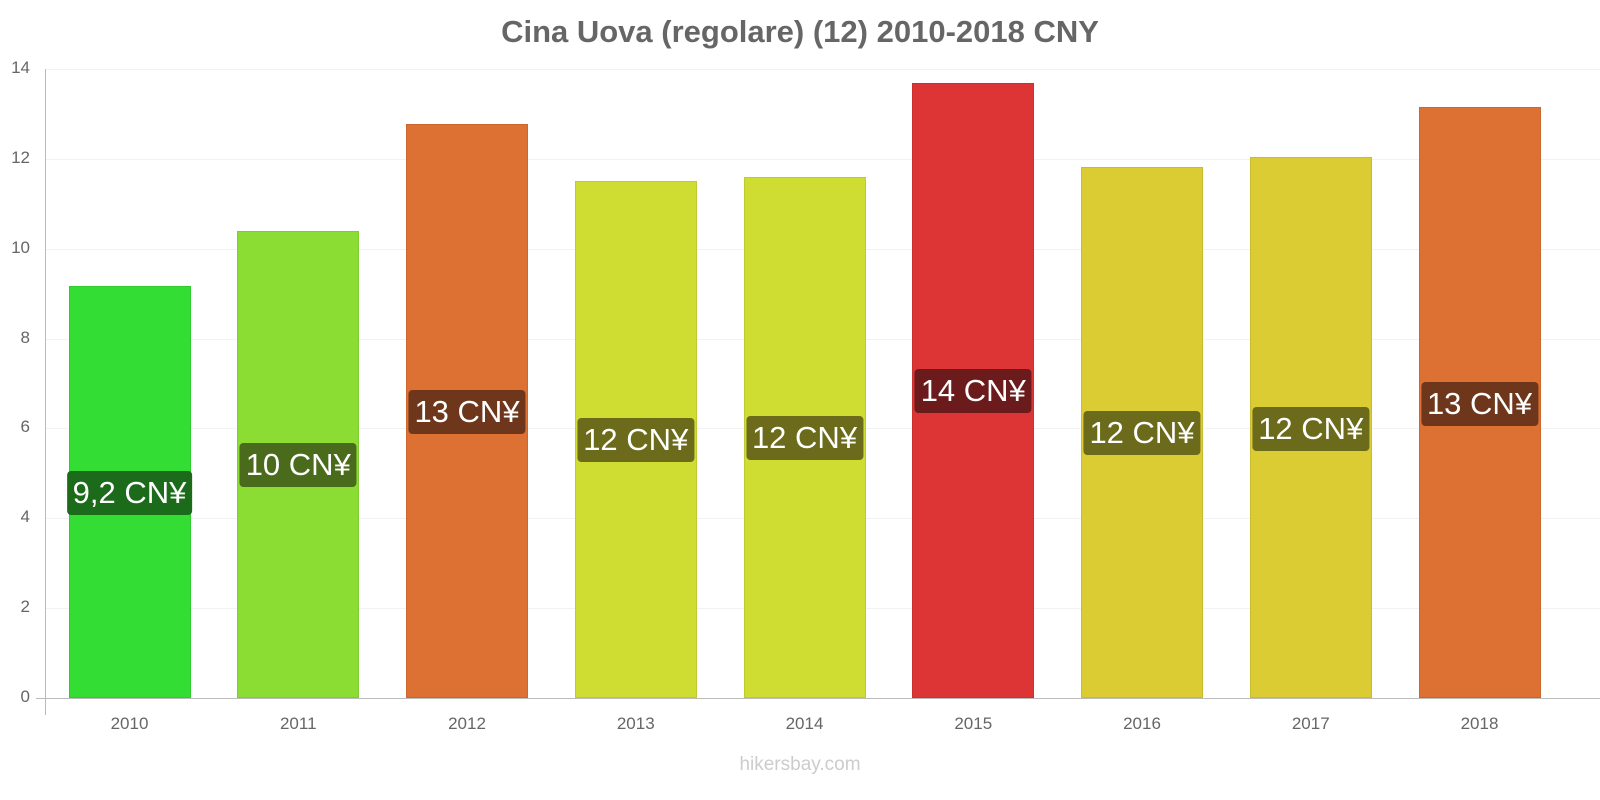  What do you see at coordinates (467, 723) in the screenshot?
I see `x-tick-label: 2012` at bounding box center [467, 723].